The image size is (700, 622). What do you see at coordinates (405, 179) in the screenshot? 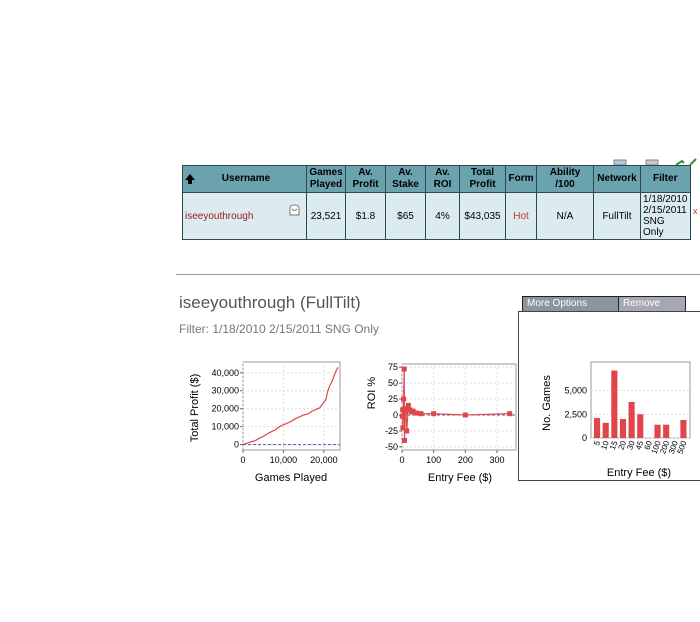
I see `av-stake-header: Av. Stake` at bounding box center [405, 179].